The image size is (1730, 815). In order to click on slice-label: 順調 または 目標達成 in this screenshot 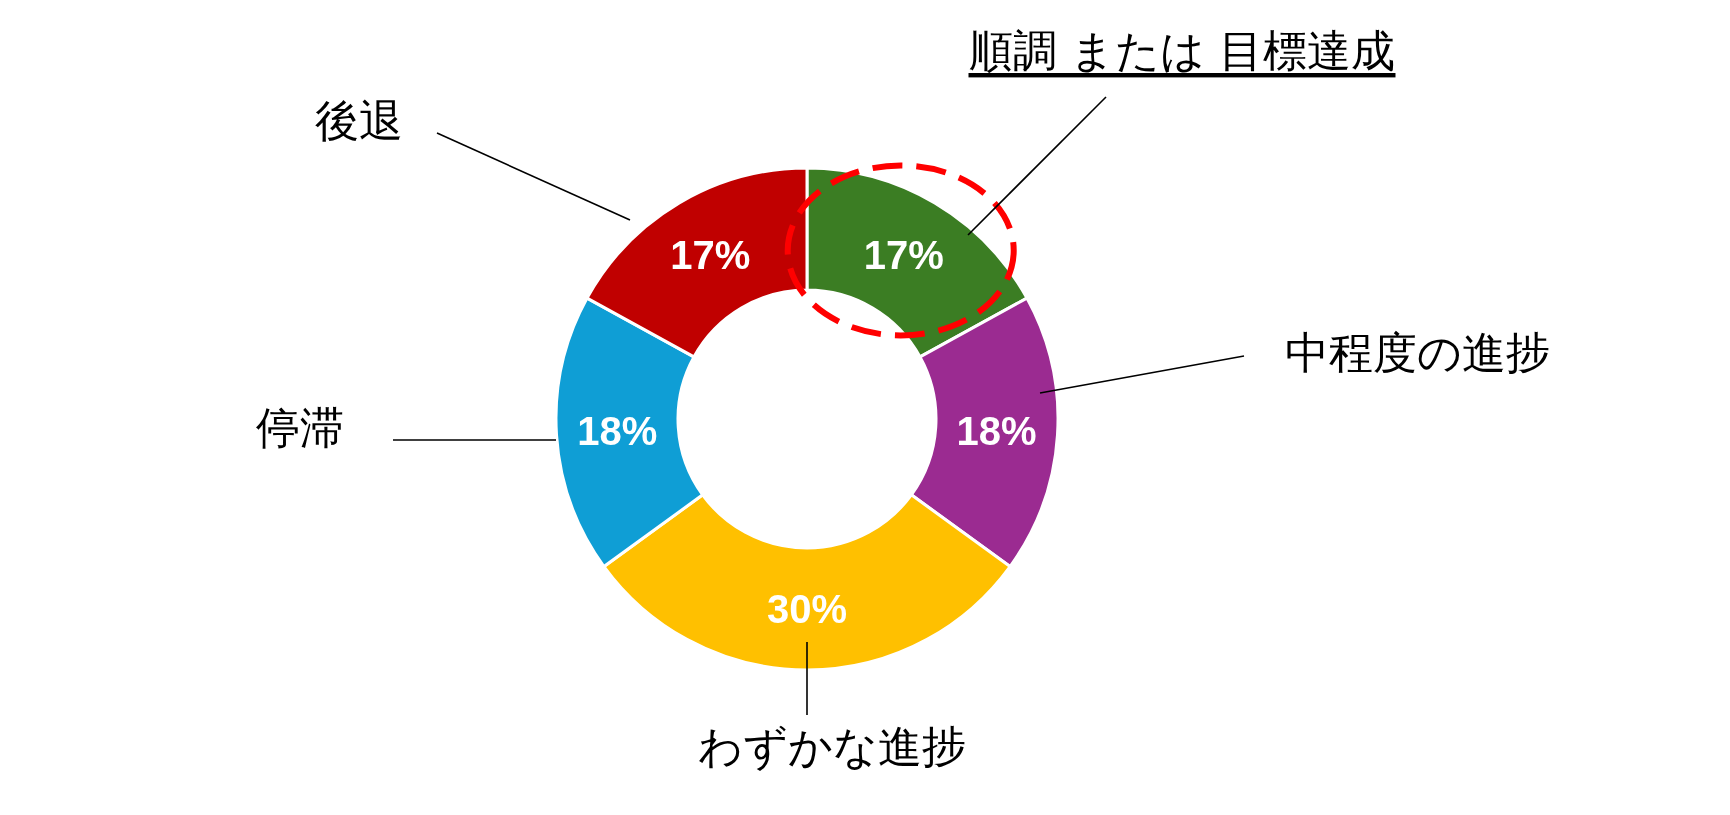, I will do `click(1182, 50)`.